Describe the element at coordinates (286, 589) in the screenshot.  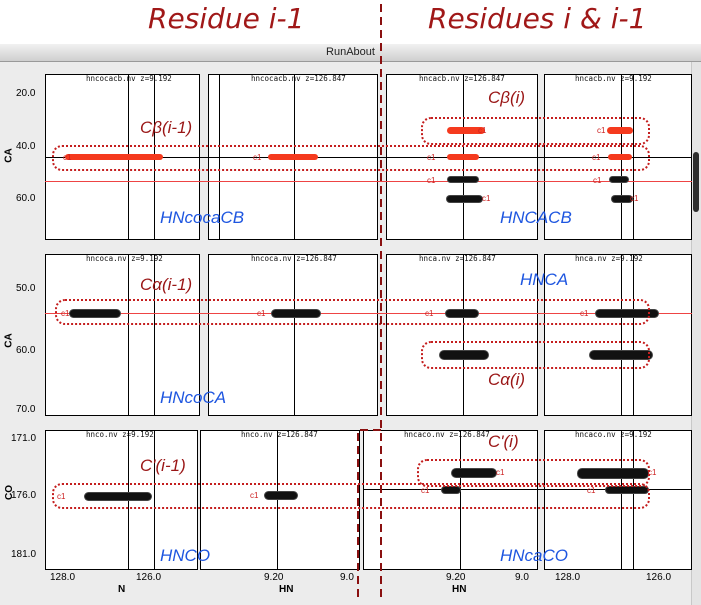
I see `x-axis-label-hn: HN` at that location.